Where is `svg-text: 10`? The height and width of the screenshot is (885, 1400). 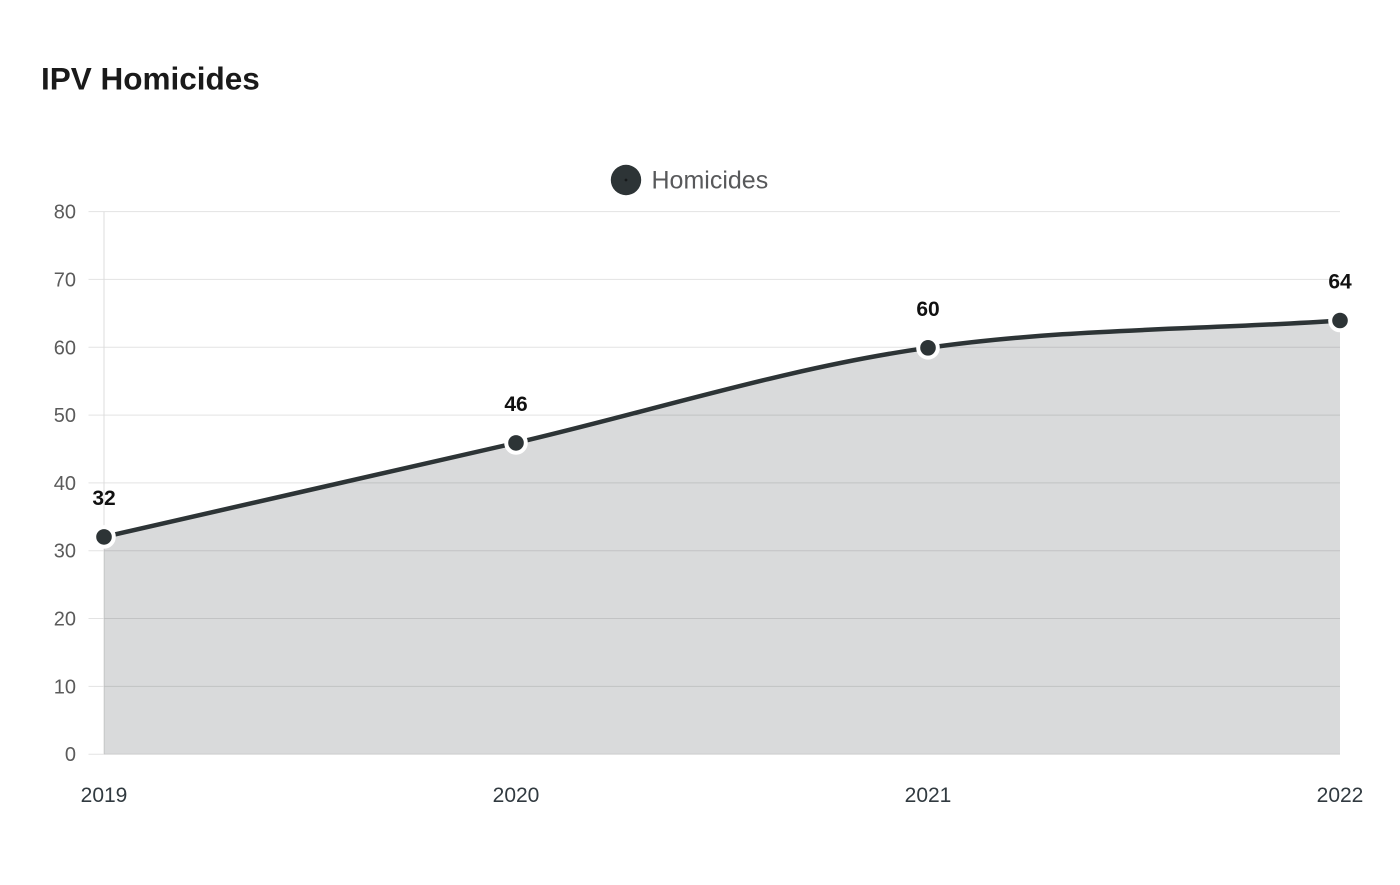
svg-text: 10 is located at coordinates (65, 687).